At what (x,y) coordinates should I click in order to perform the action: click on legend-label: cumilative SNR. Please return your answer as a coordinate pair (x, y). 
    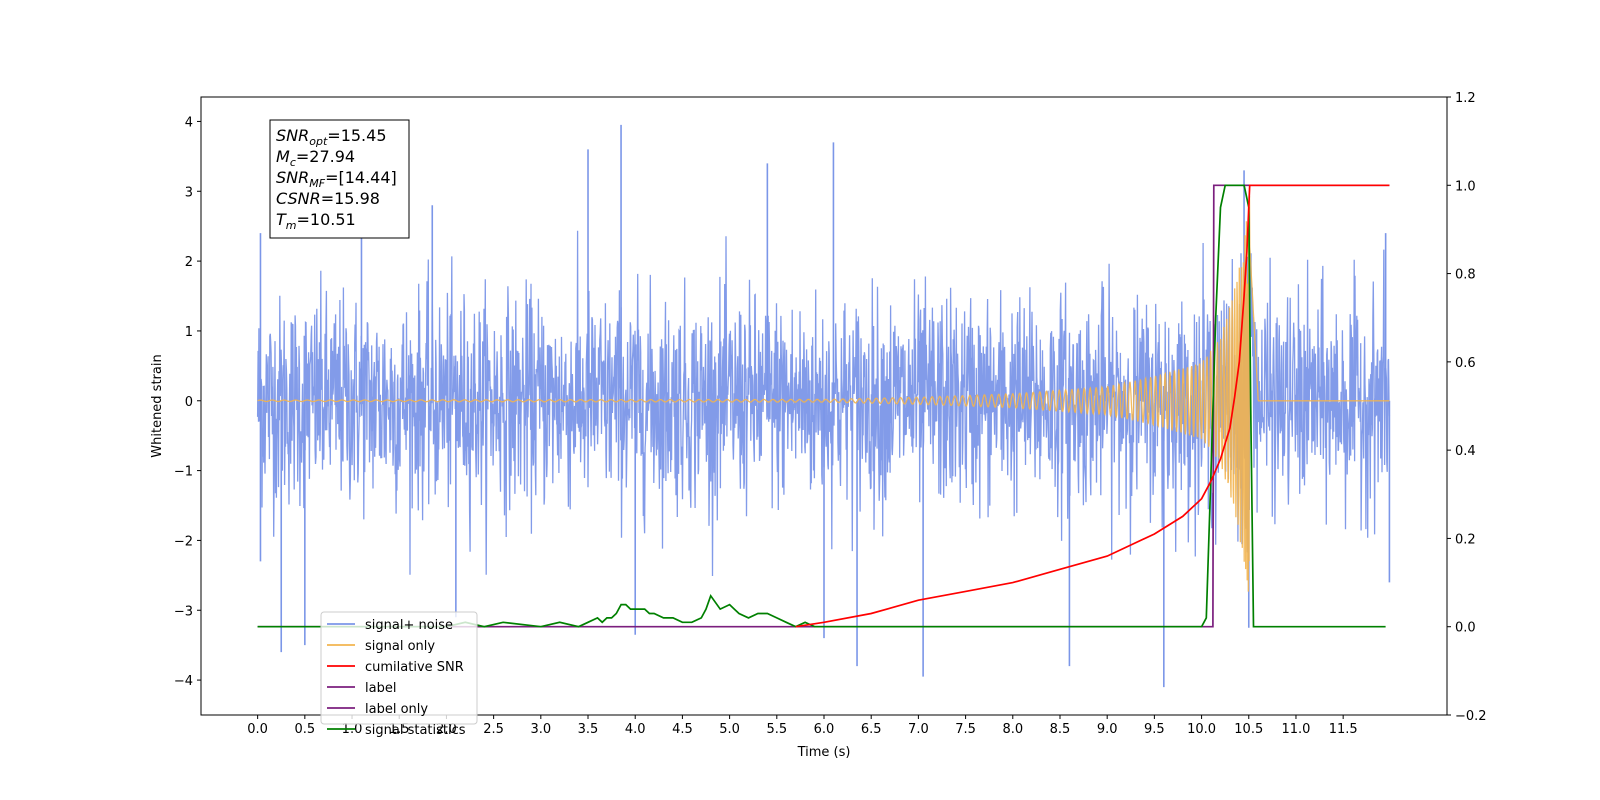
    Looking at the image, I should click on (414, 667).